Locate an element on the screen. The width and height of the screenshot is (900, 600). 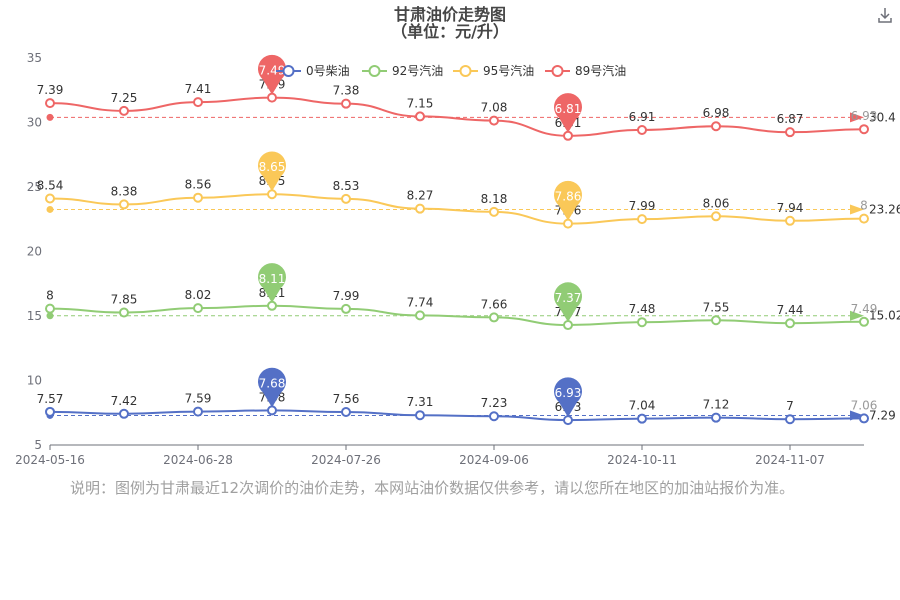
x-tick-label: 2024-09-06 is located at coordinates (494, 460).